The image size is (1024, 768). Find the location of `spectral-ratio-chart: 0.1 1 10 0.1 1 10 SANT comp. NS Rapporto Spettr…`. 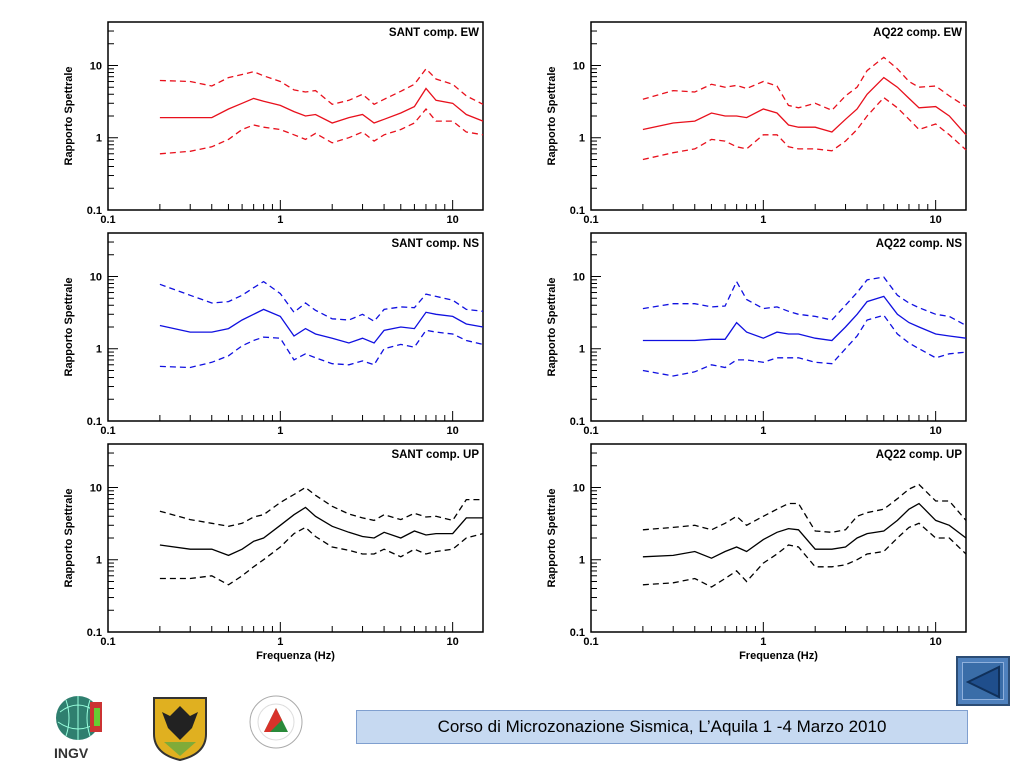

spectral-ratio-chart: 0.1 1 10 0.1 1 10 SANT comp. NS Rapporto Spettr… is located at coordinates (273, 334).